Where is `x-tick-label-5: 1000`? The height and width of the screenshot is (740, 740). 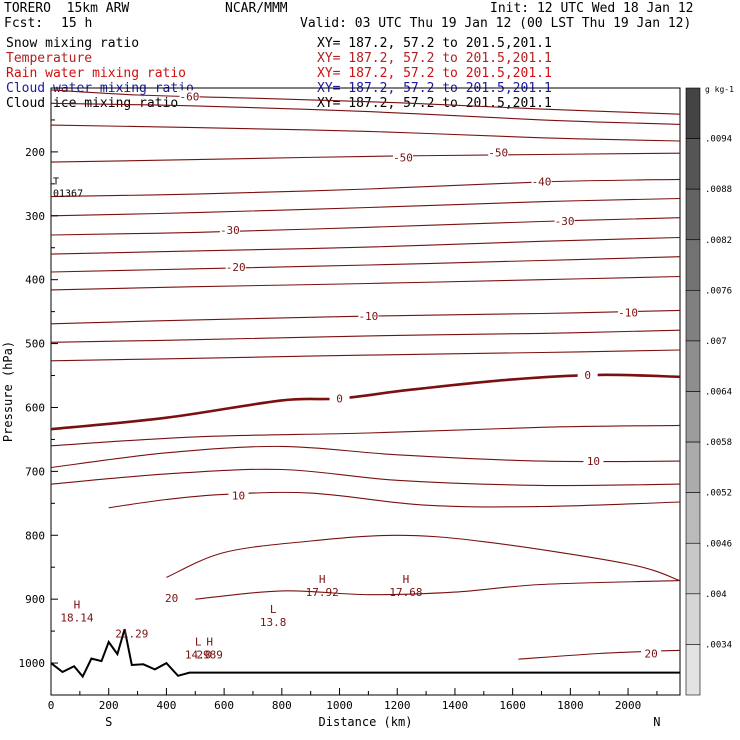
x-tick-label-5: 1000 is located at coordinates (339, 705).